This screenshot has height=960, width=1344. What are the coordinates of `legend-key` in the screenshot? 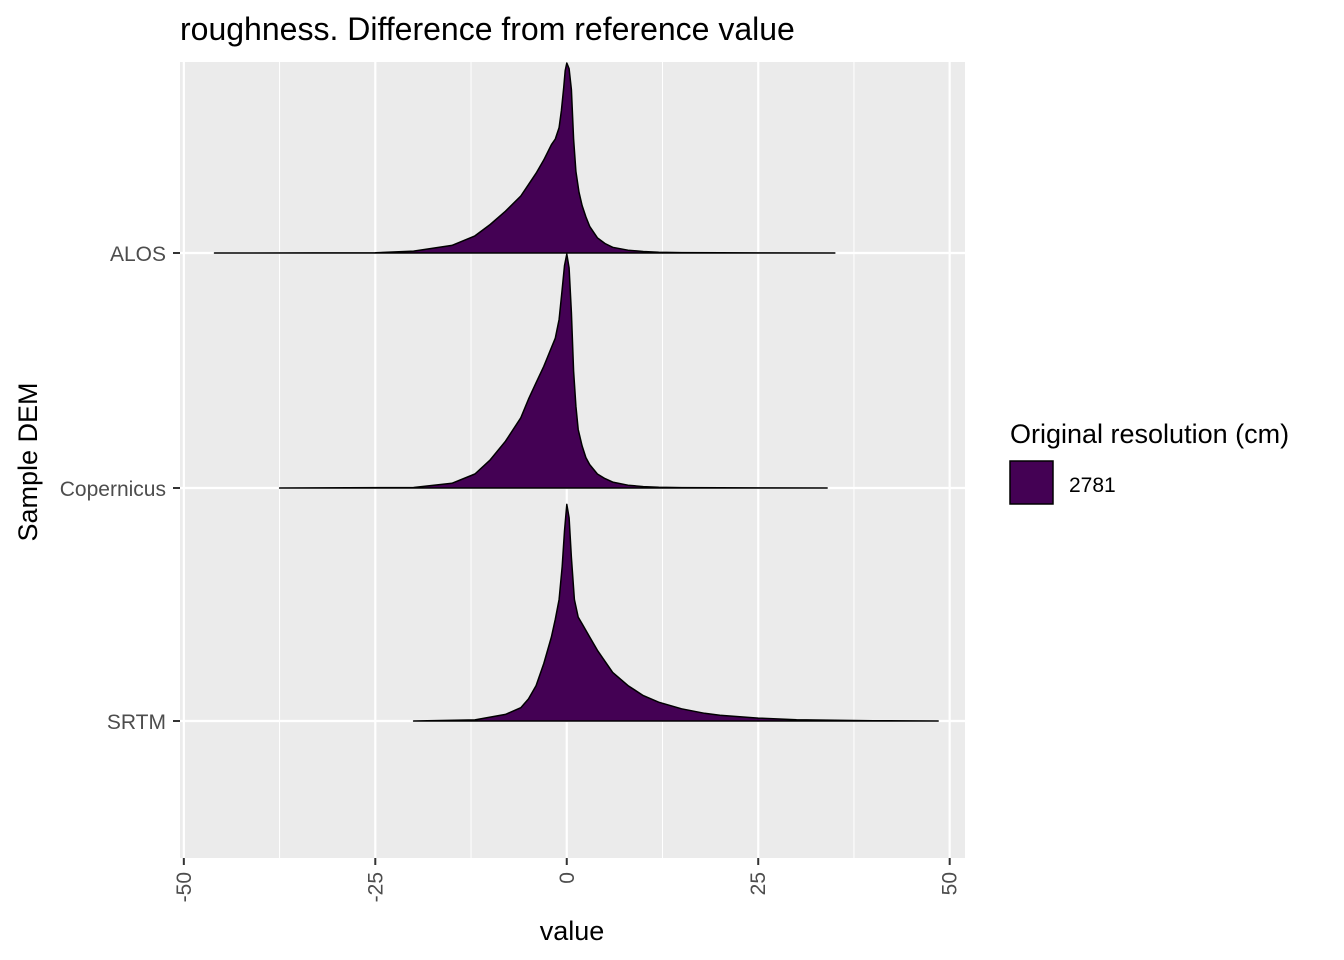 It's located at (1031, 482).